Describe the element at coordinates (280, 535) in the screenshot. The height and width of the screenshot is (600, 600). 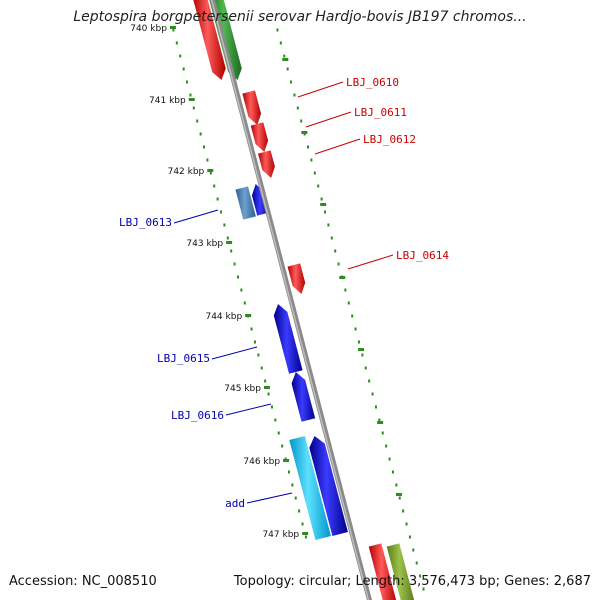
I see `kbp-label: 747 kbp` at that location.